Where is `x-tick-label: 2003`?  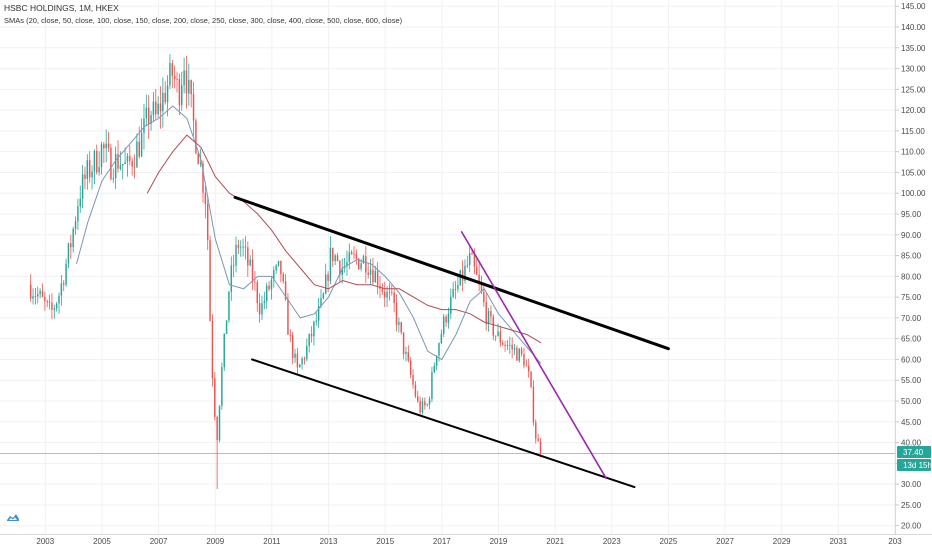 x-tick-label: 2003 is located at coordinates (45, 541).